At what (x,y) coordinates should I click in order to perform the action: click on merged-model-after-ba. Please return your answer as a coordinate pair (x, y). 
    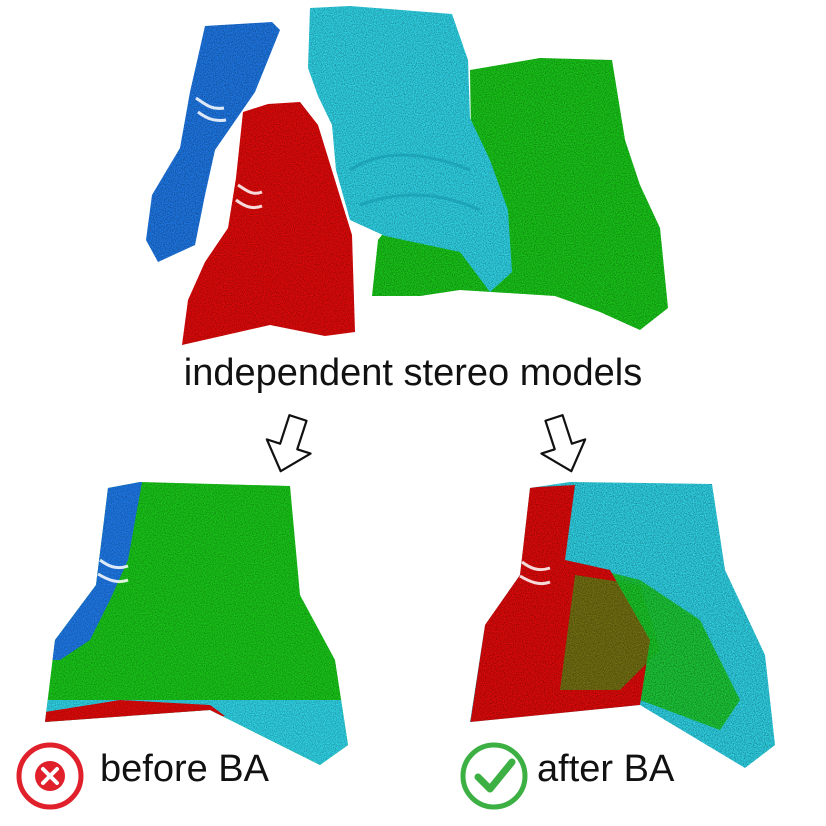
    Looking at the image, I should click on (622, 625).